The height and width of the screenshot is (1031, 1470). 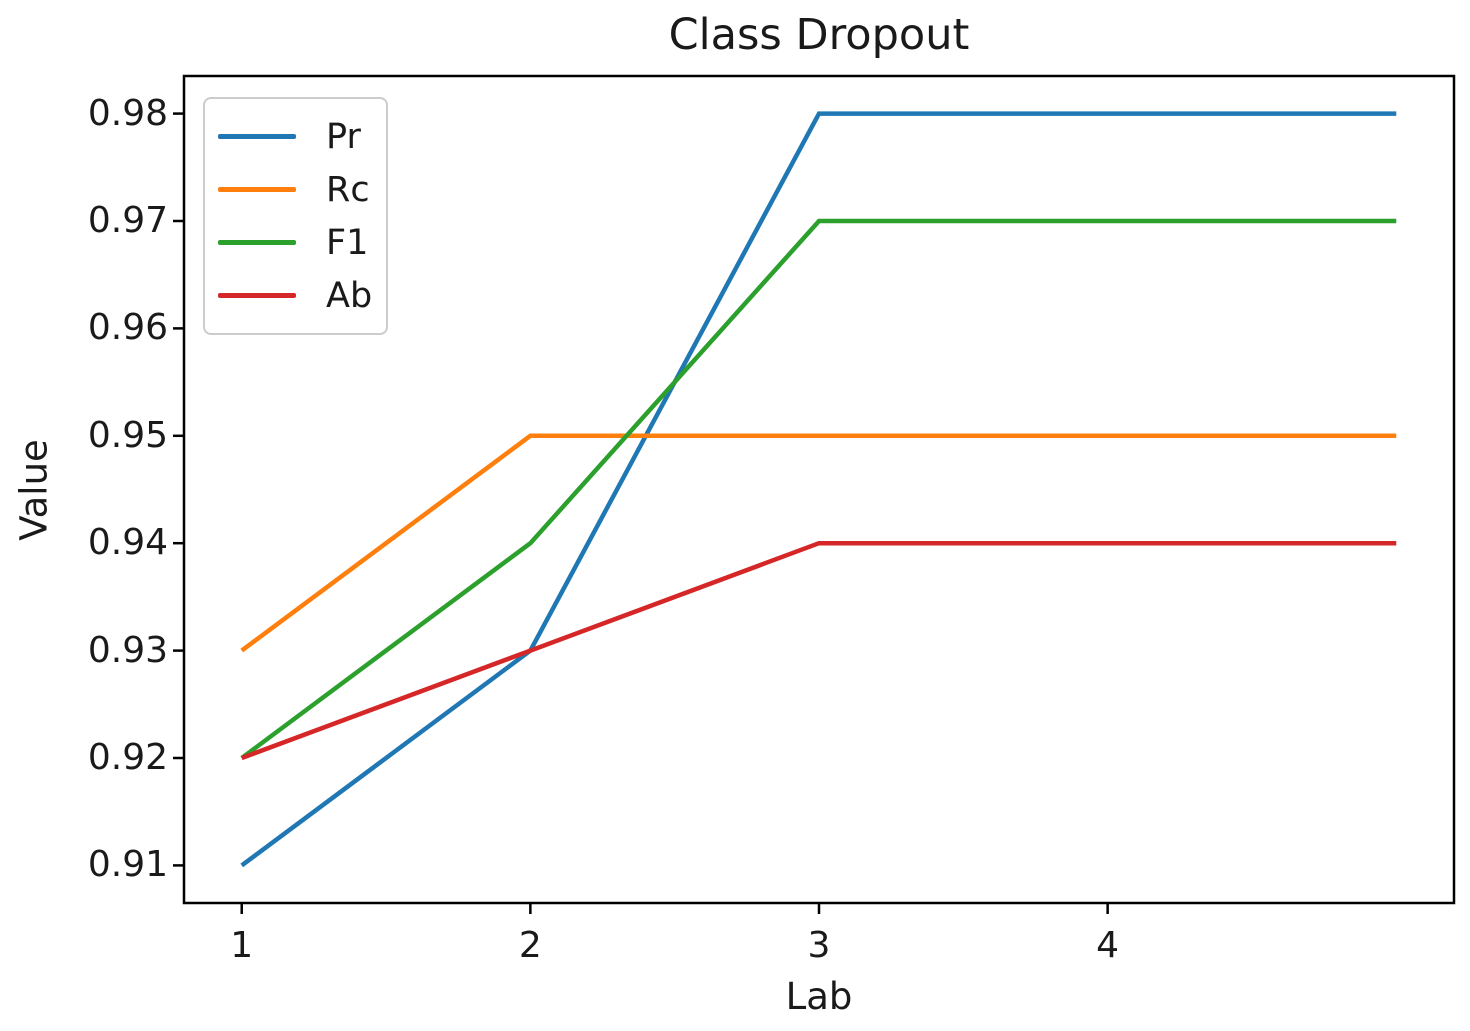 What do you see at coordinates (127, 113) in the screenshot?
I see `y-tick-label: 0.98` at bounding box center [127, 113].